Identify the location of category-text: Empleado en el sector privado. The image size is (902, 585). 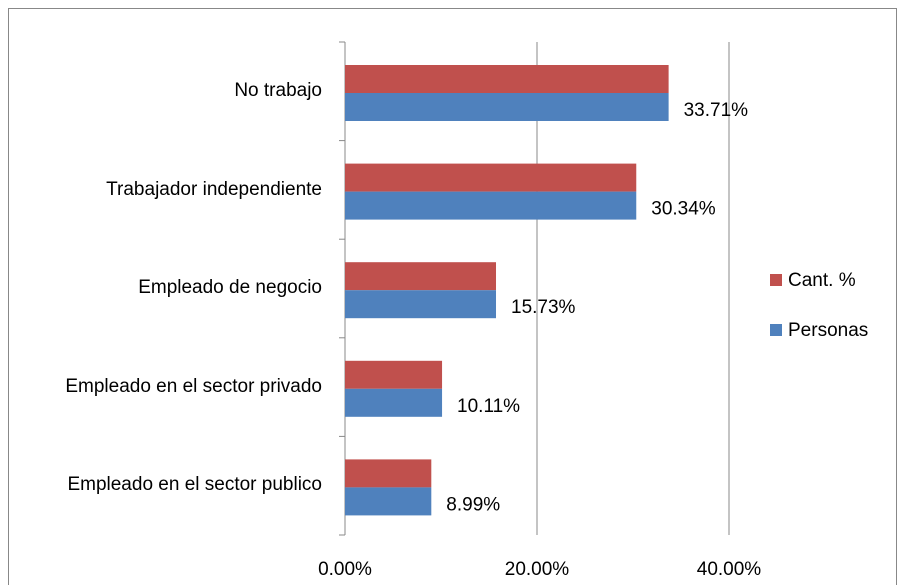
(193, 386).